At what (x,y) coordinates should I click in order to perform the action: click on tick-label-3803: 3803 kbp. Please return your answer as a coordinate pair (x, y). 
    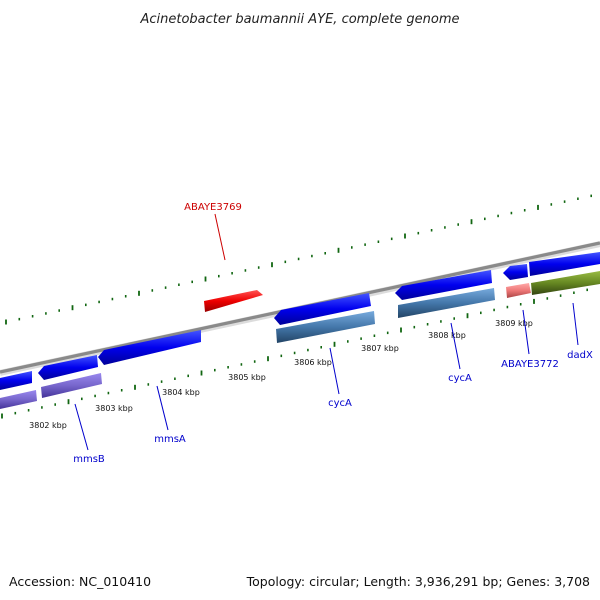
    Looking at the image, I should click on (114, 408).